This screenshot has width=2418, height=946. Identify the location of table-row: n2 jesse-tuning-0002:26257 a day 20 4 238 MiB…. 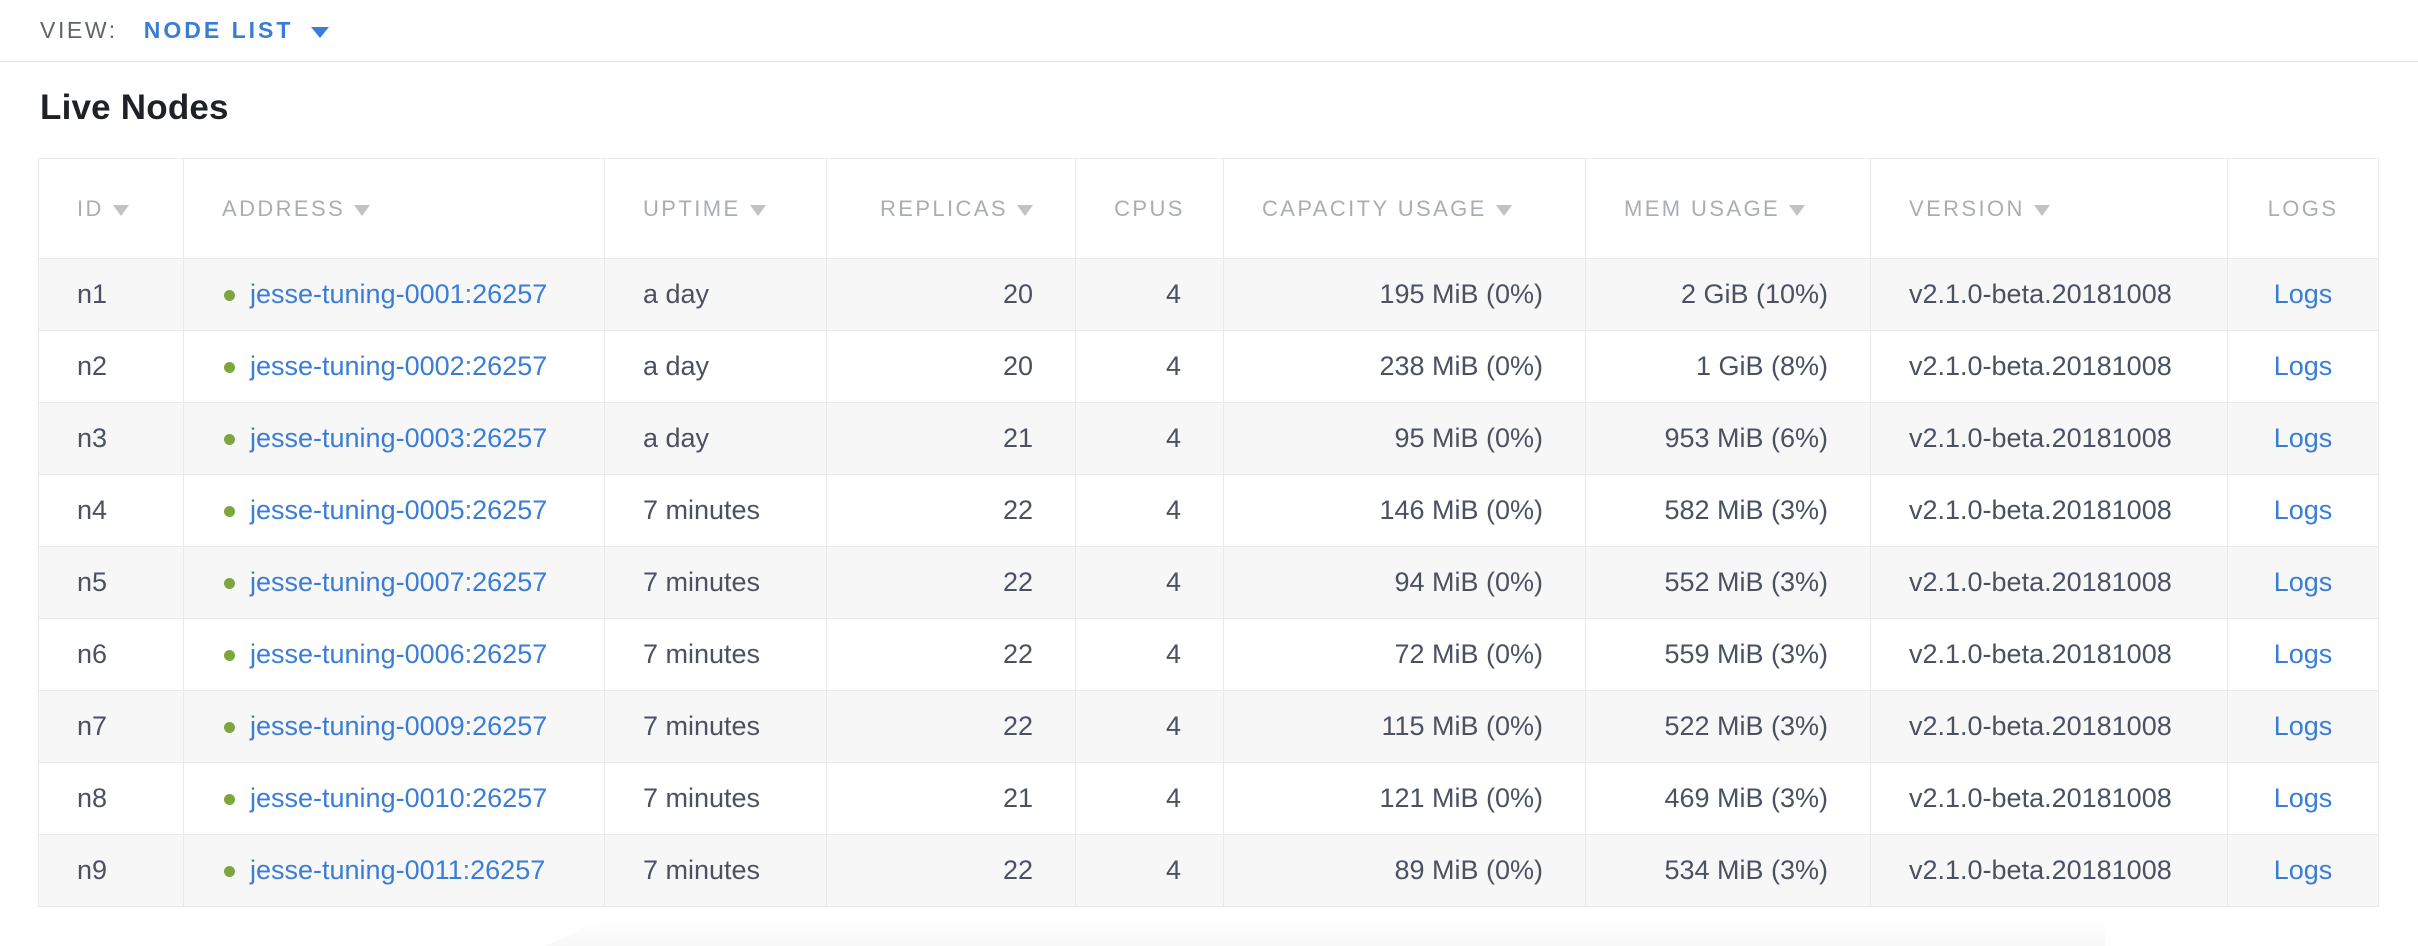
(1208, 366).